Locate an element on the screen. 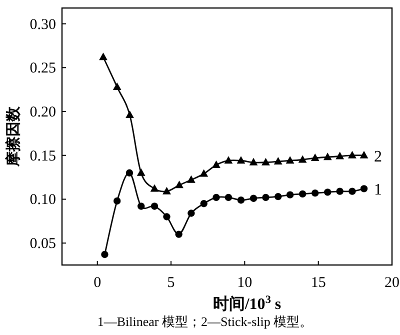 The image size is (400, 335). y-tick-label: 0.05 is located at coordinates (43, 244).